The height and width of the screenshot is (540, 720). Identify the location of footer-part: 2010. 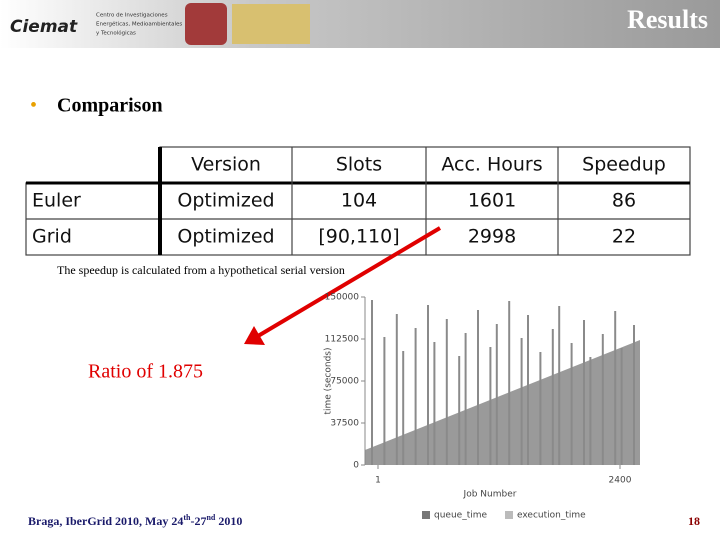
(228, 521).